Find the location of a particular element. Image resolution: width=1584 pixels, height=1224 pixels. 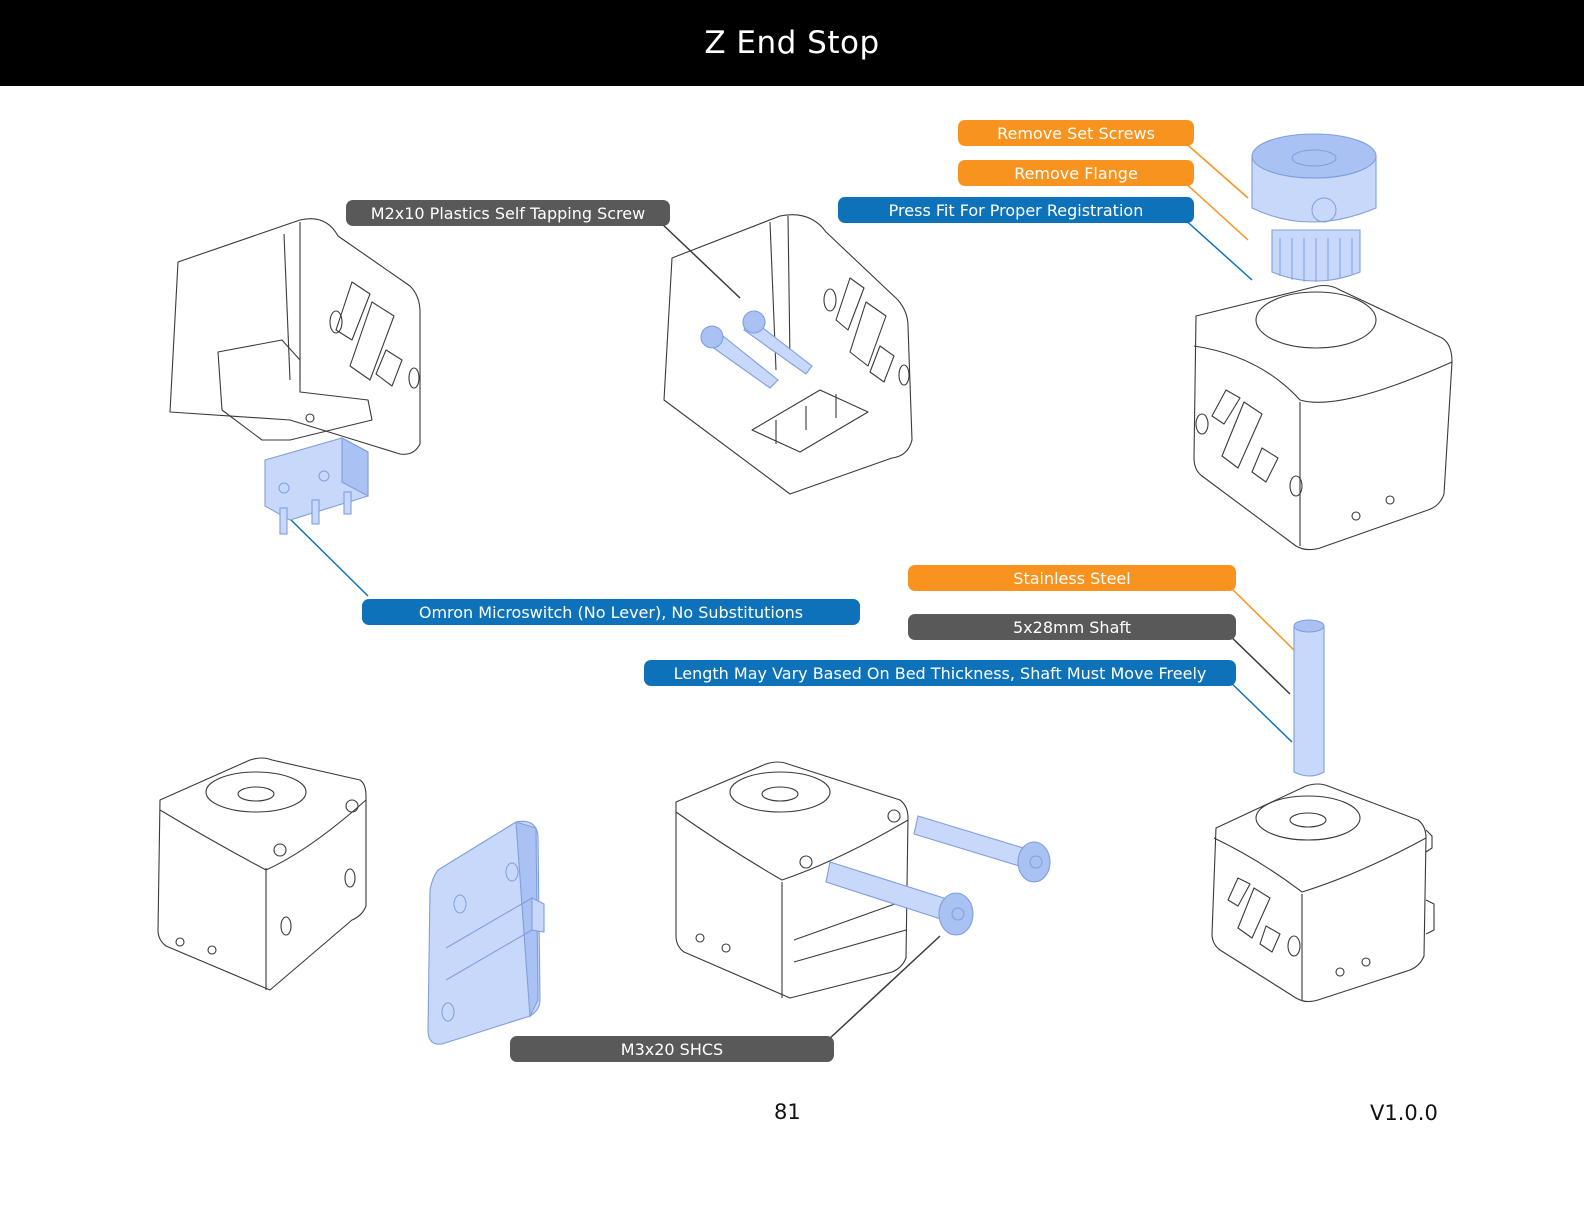

callout-text: Press Fit For Proper Registration is located at coordinates (1016, 210).